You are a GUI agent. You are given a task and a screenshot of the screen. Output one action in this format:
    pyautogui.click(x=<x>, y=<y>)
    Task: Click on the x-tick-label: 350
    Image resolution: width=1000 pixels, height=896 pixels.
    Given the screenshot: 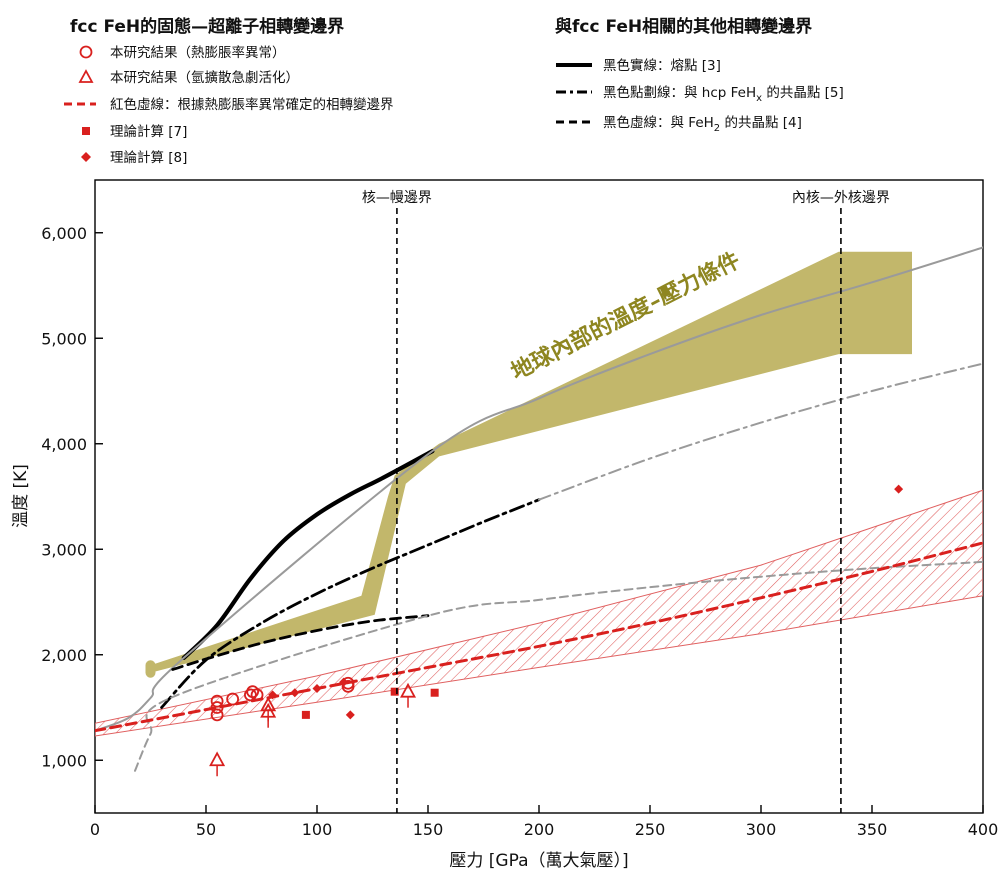 What is the action you would take?
    pyautogui.click(x=872, y=829)
    